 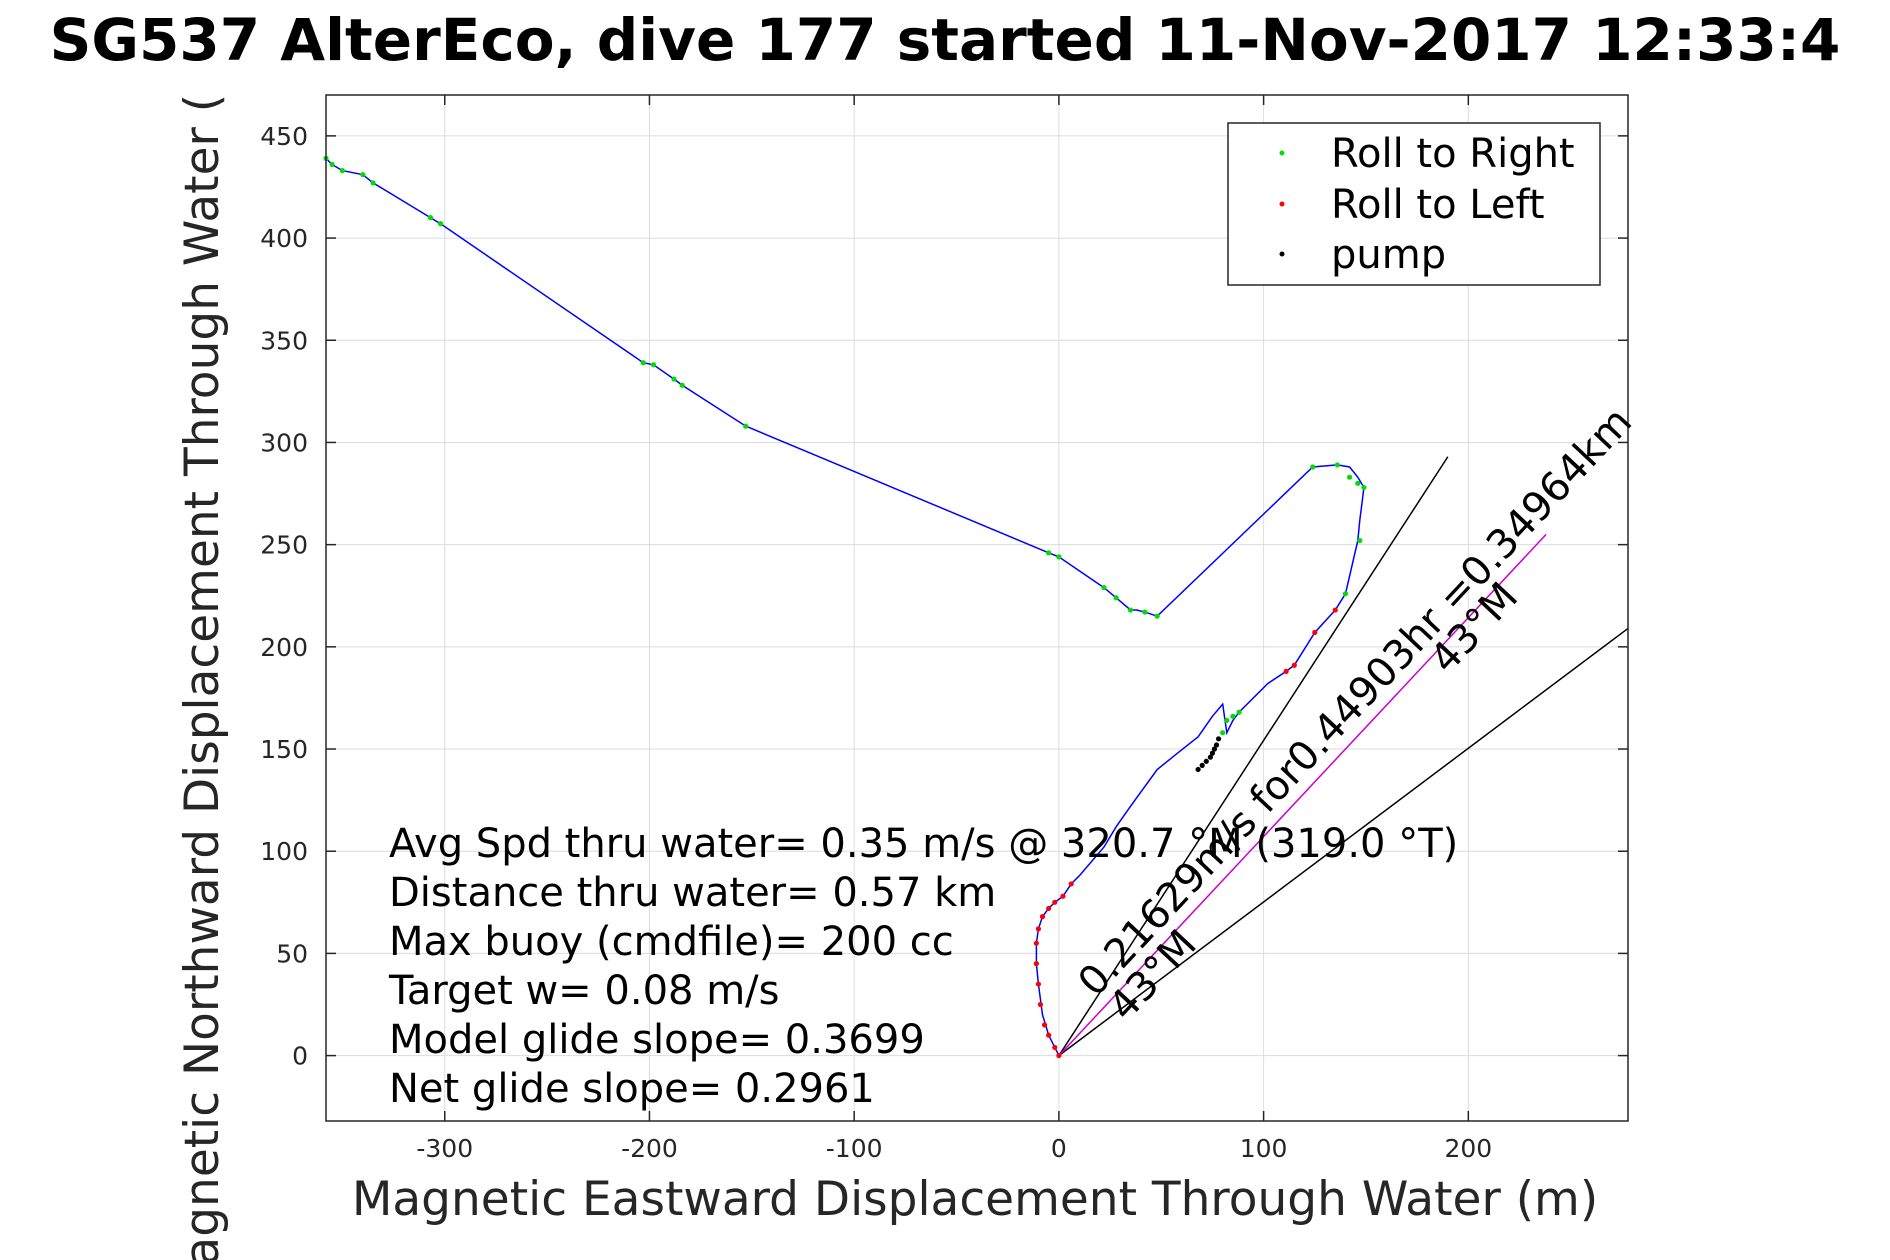 I want to click on x-tick-label: 100, so click(x=1264, y=1148).